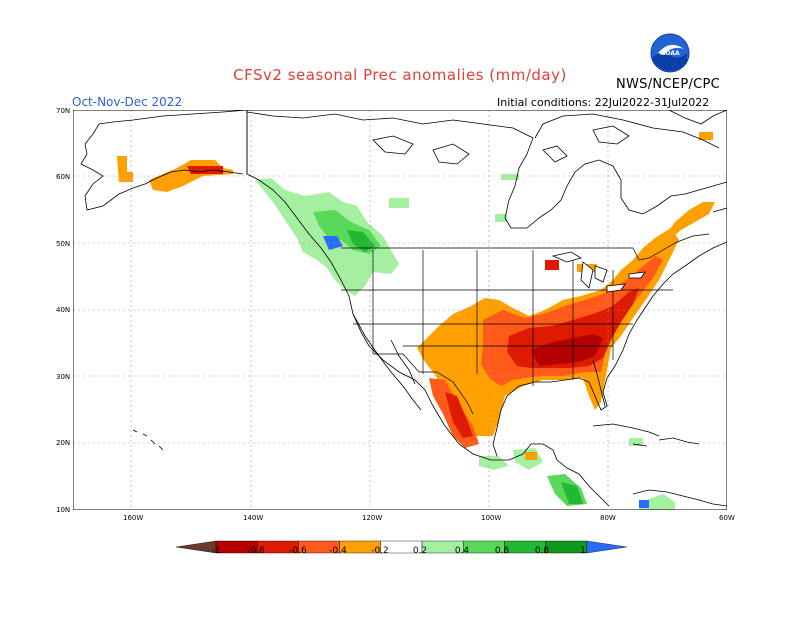 Image resolution: width=800 pixels, height=618 pixels. Describe the element at coordinates (298, 551) in the screenshot. I see `legend-tick: -0.6` at that location.